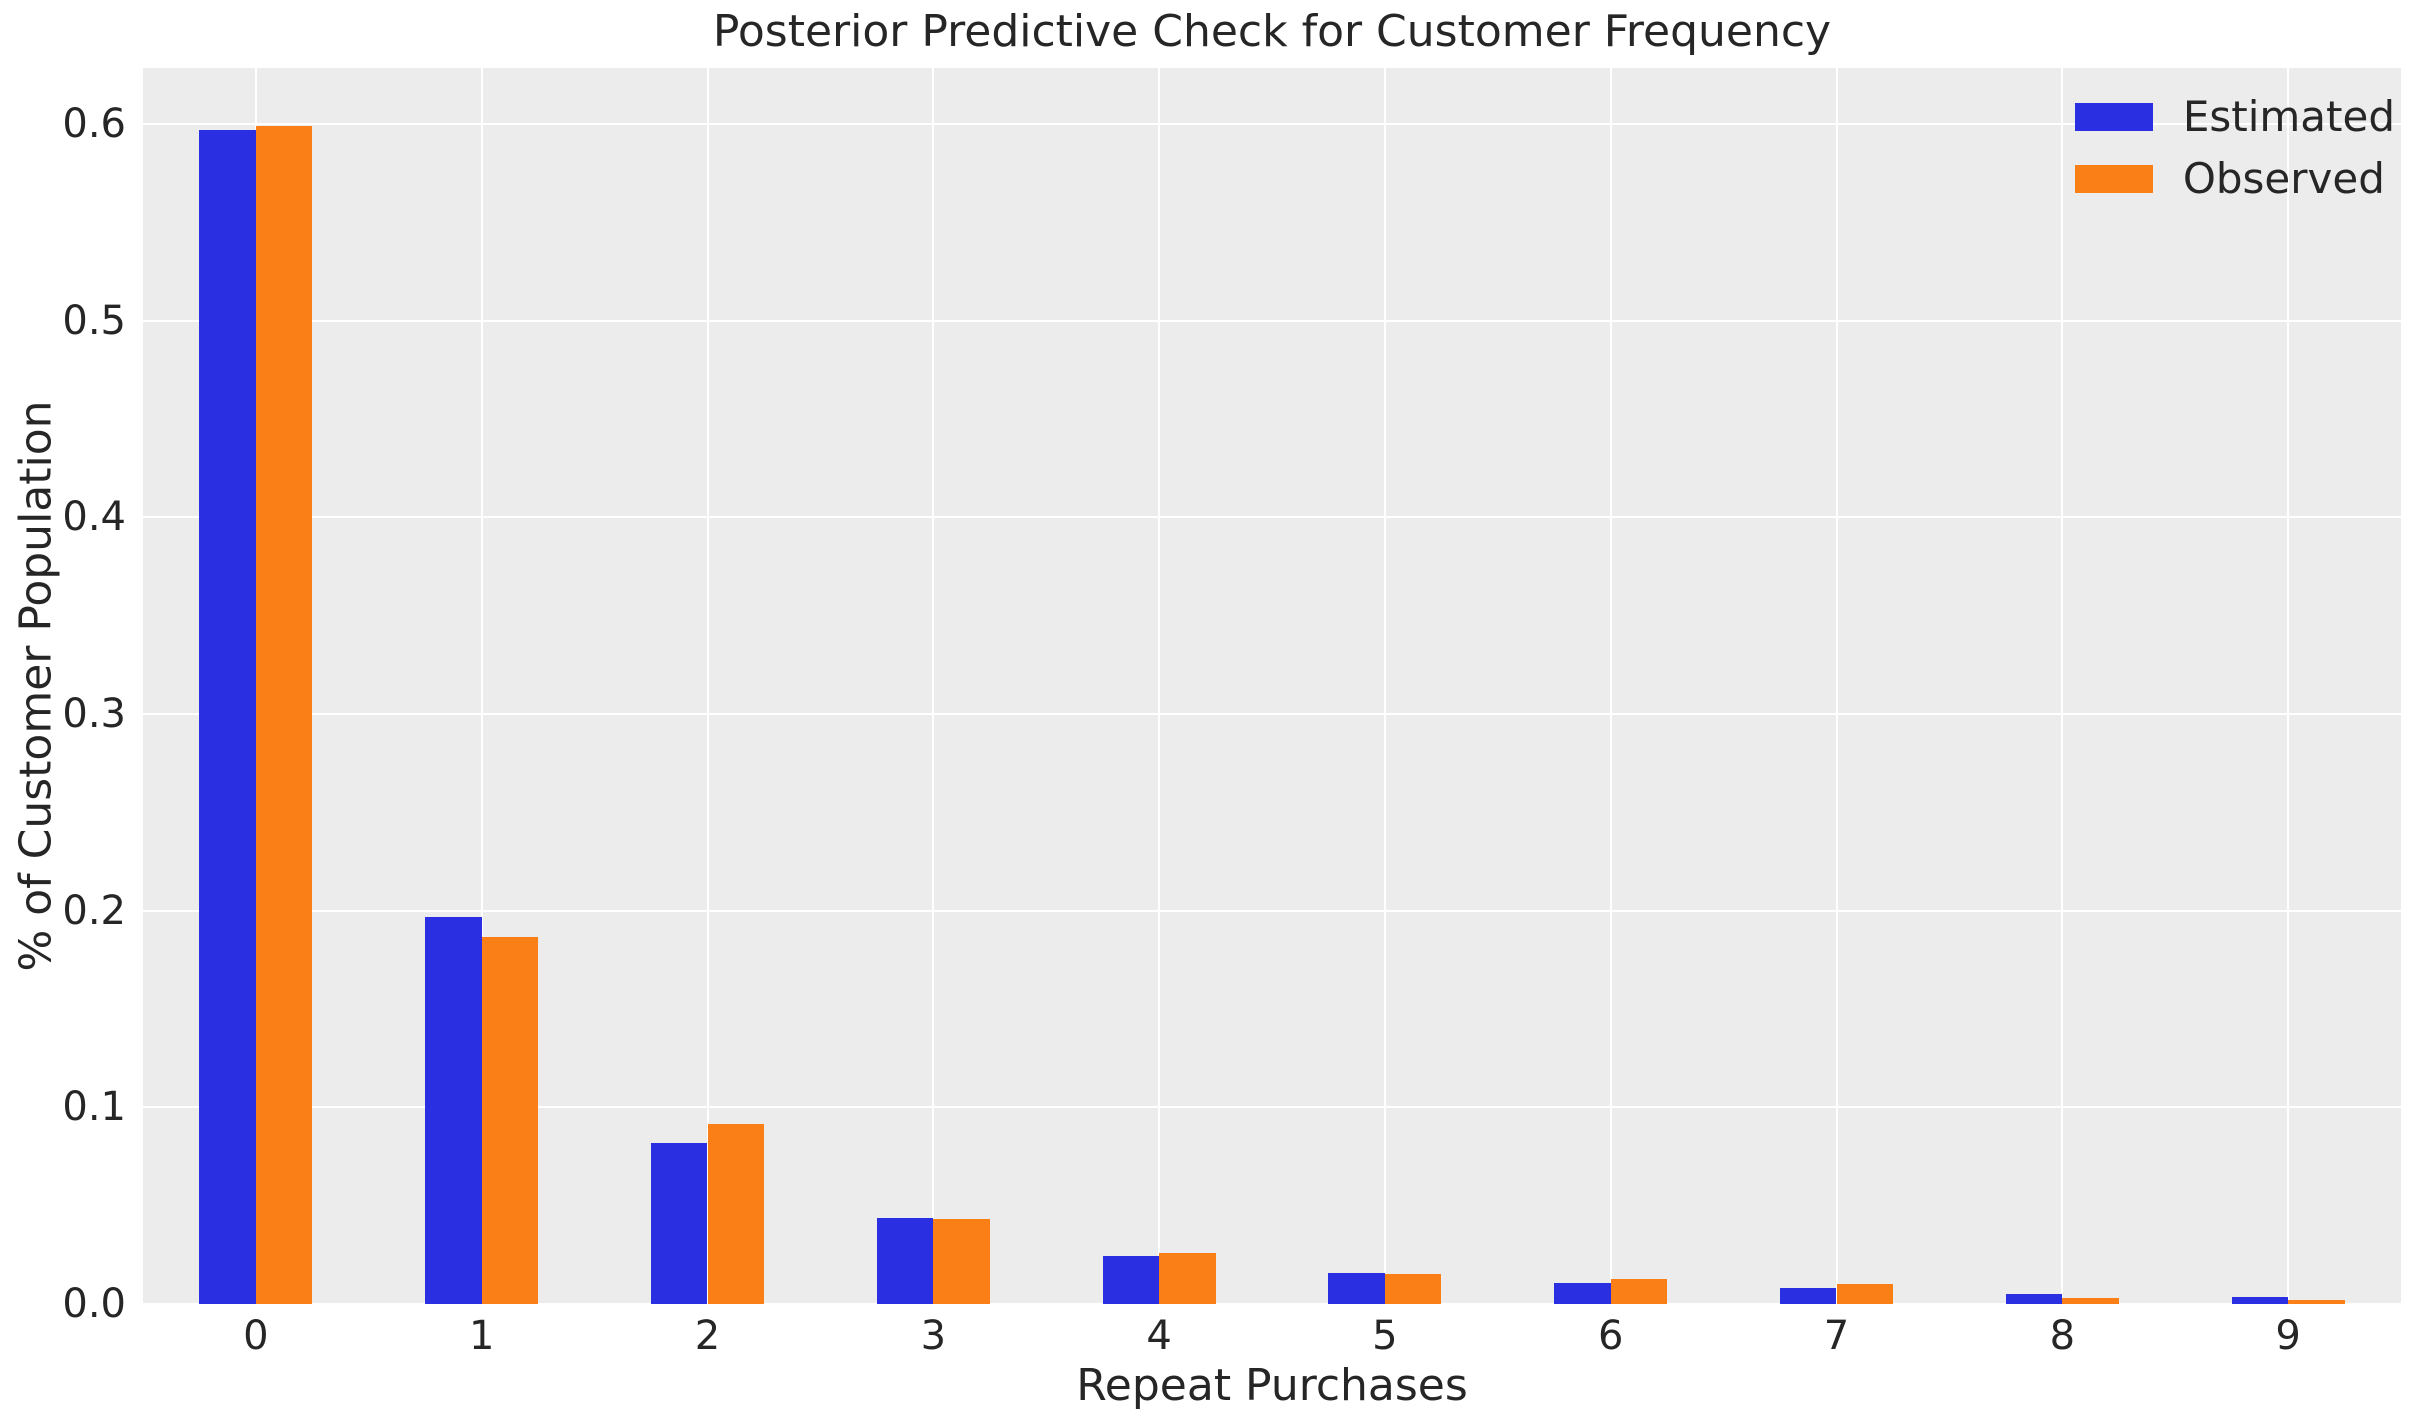  I want to click on gridline-horizontal-0.4, so click(1272, 517).